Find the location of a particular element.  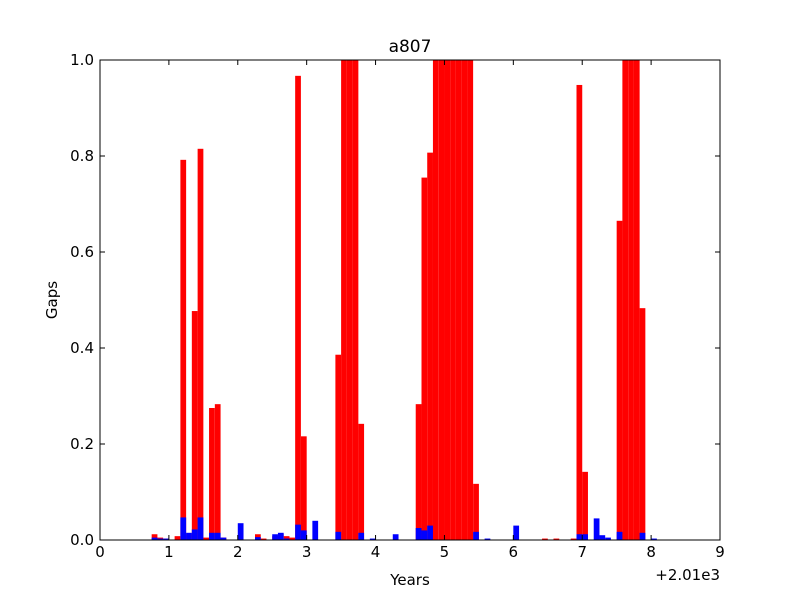

x-tick-label: 0 is located at coordinates (100, 552).